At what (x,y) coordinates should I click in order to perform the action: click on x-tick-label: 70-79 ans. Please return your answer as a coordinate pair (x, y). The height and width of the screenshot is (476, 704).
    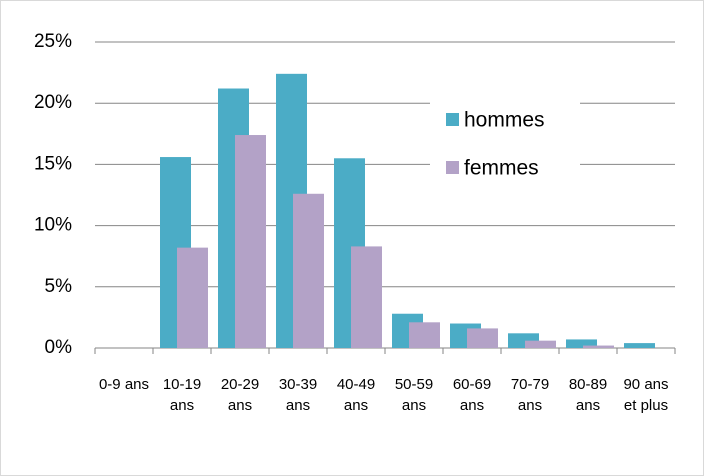
    Looking at the image, I should click on (530, 395).